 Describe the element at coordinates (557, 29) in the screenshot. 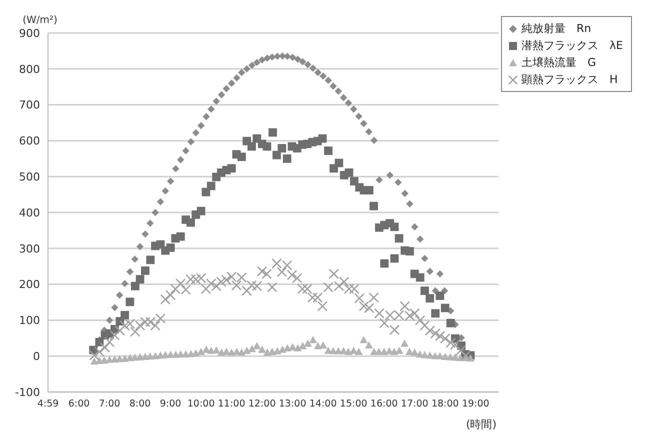

I see `legend-label: 純放射量 Rn` at that location.